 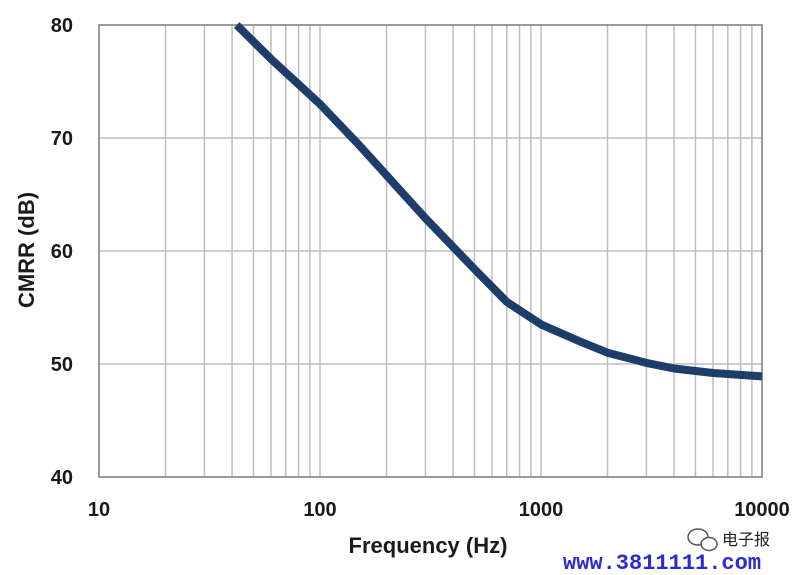 What do you see at coordinates (762, 510) in the screenshot?
I see `x-tick-label: 10000` at bounding box center [762, 510].